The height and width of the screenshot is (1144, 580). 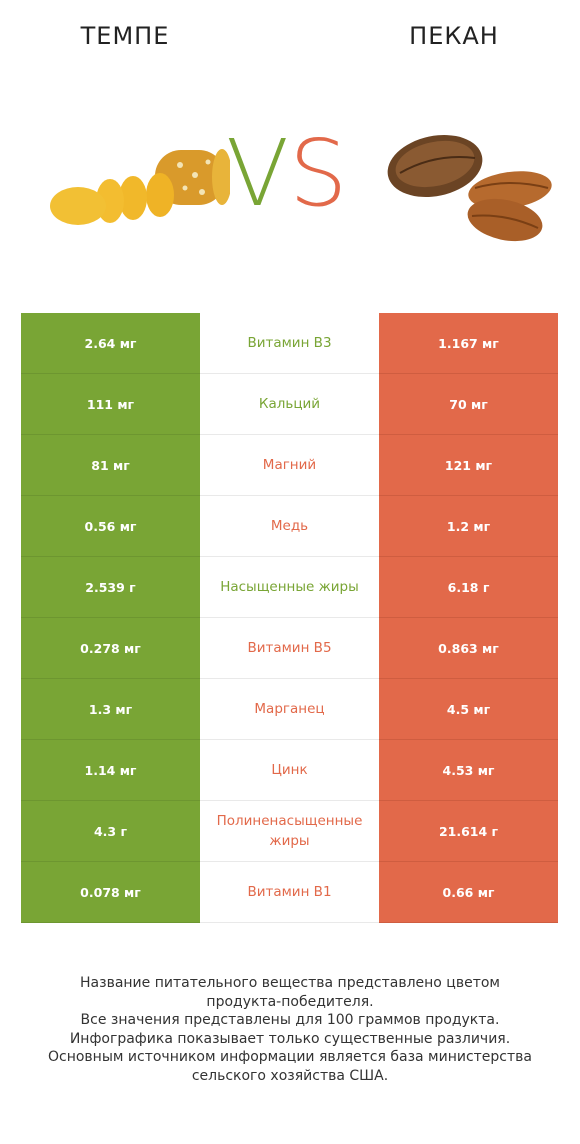 What do you see at coordinates (110, 404) in the screenshot?
I see `left-value: 111 мг` at bounding box center [110, 404].